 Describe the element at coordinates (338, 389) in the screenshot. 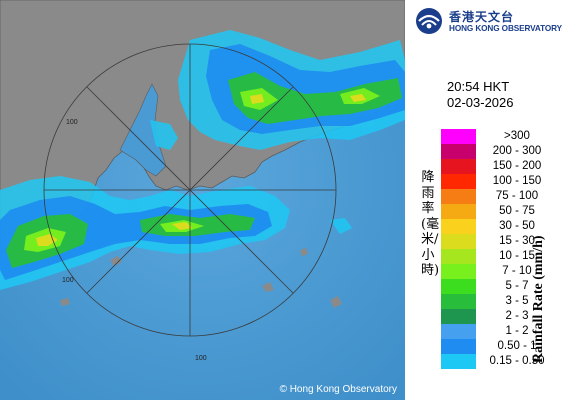

I see `copyright-text: © Hong Kong Observatory` at that location.